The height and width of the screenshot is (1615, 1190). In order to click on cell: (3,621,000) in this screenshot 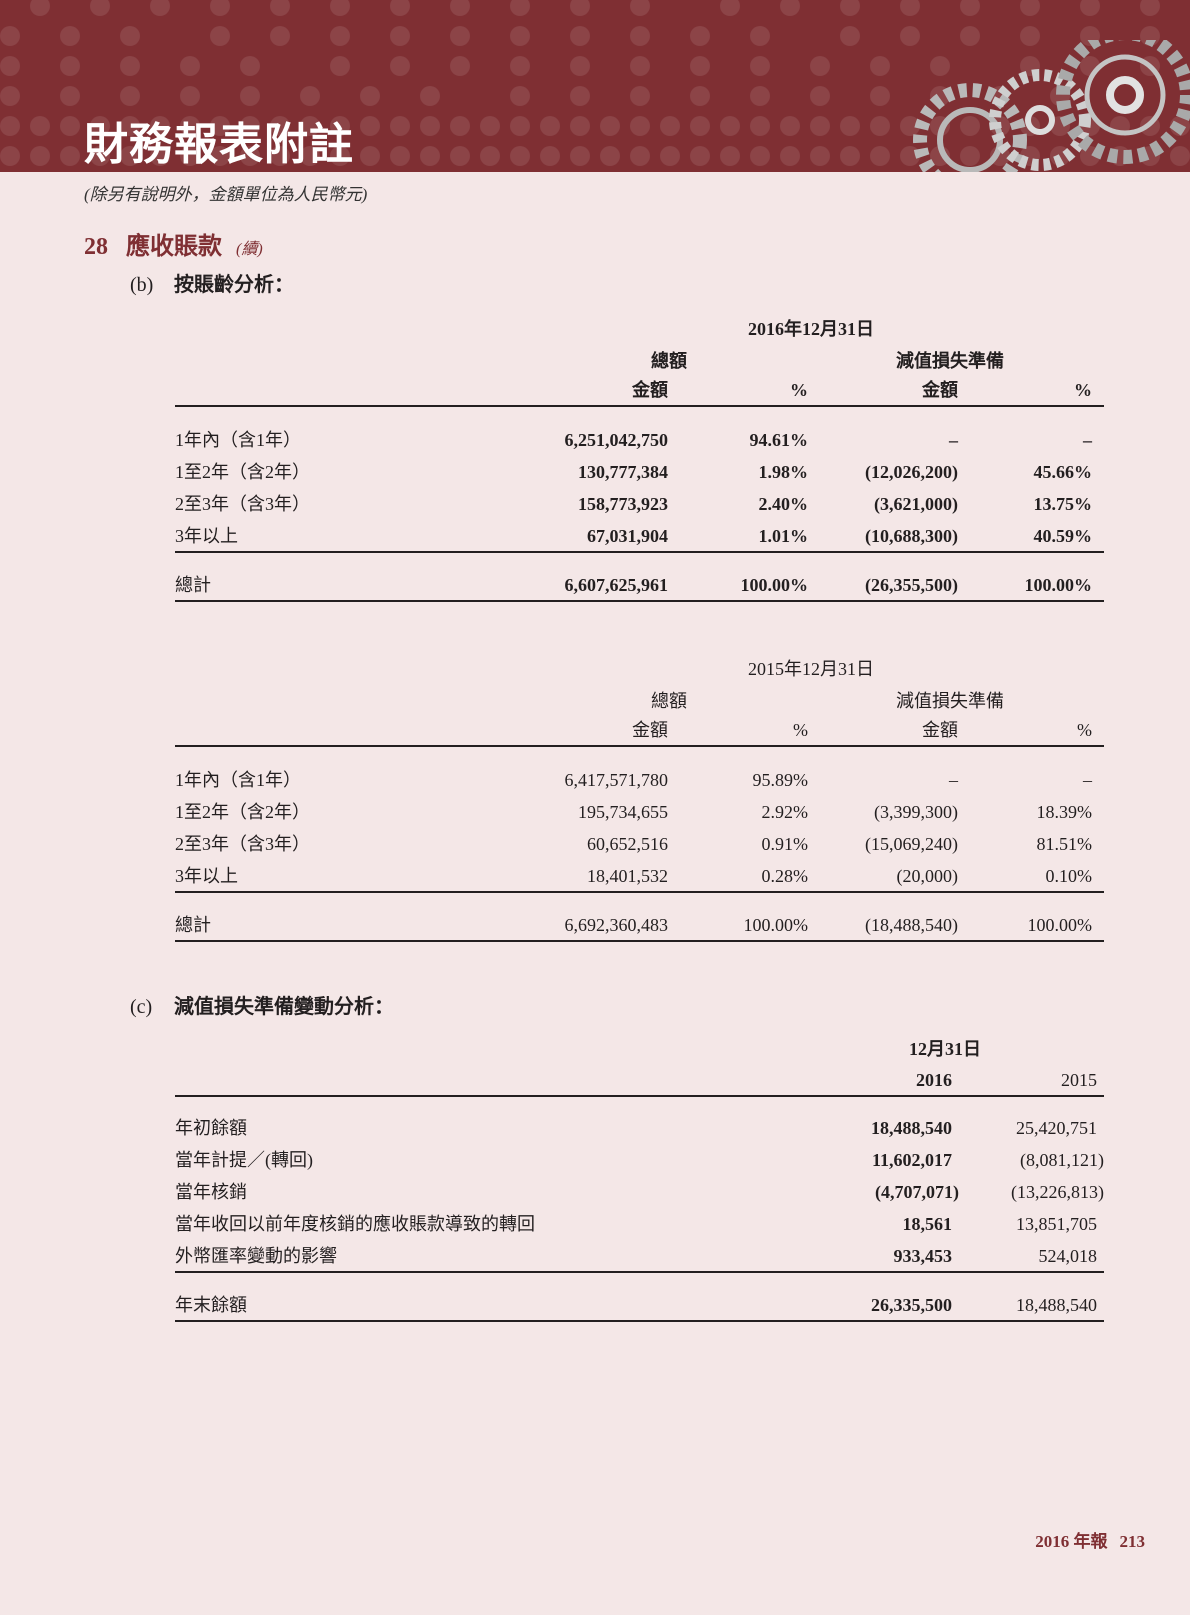, I will do `click(916, 504)`.